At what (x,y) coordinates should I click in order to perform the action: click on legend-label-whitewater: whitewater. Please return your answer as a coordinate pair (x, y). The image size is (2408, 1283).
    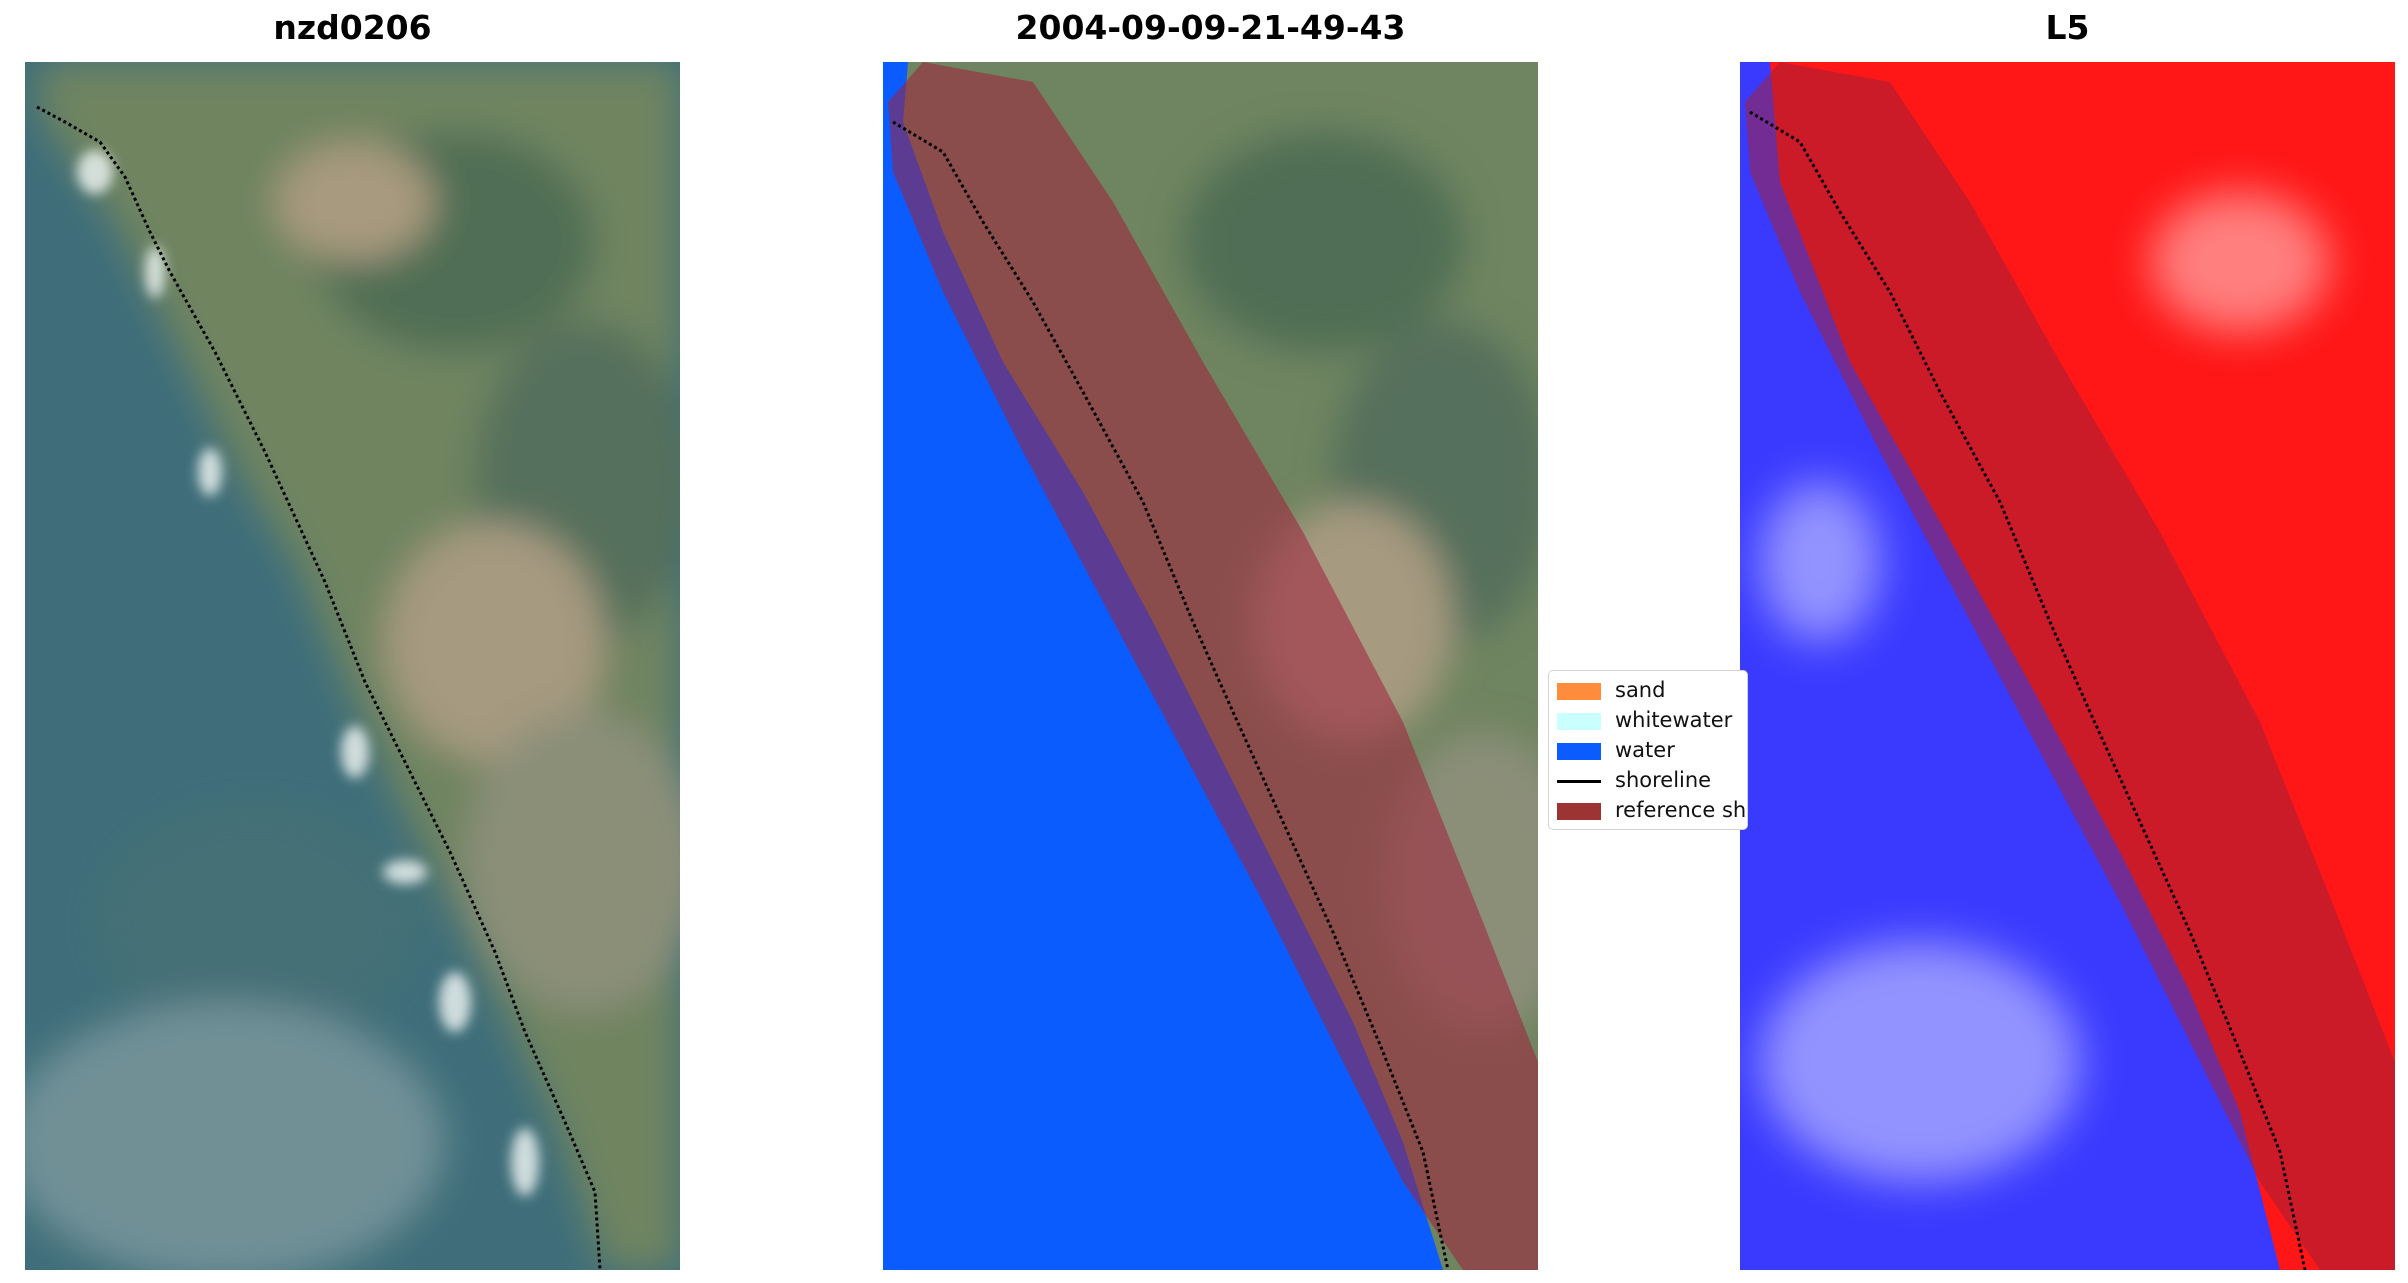
    Looking at the image, I should click on (1674, 720).